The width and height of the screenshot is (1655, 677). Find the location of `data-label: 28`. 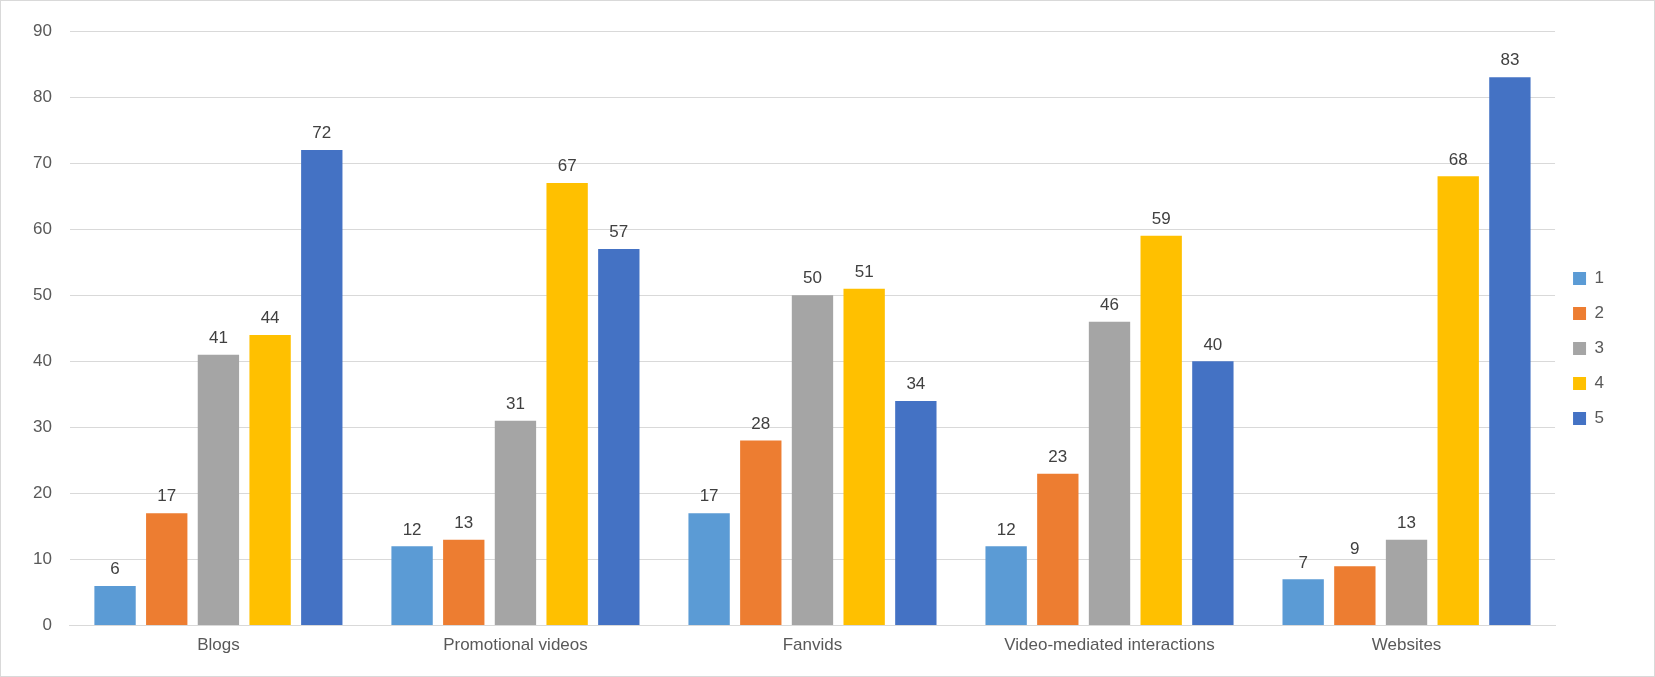

data-label: 28 is located at coordinates (761, 423).